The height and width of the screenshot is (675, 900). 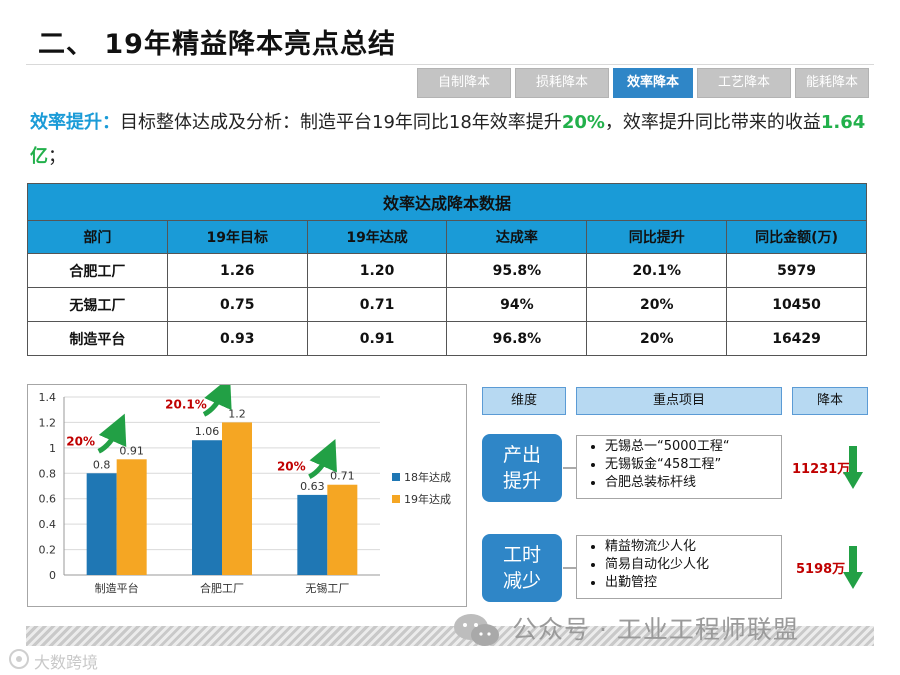 What do you see at coordinates (517, 237) in the screenshot?
I see `table-header: 达成率` at bounding box center [517, 237].